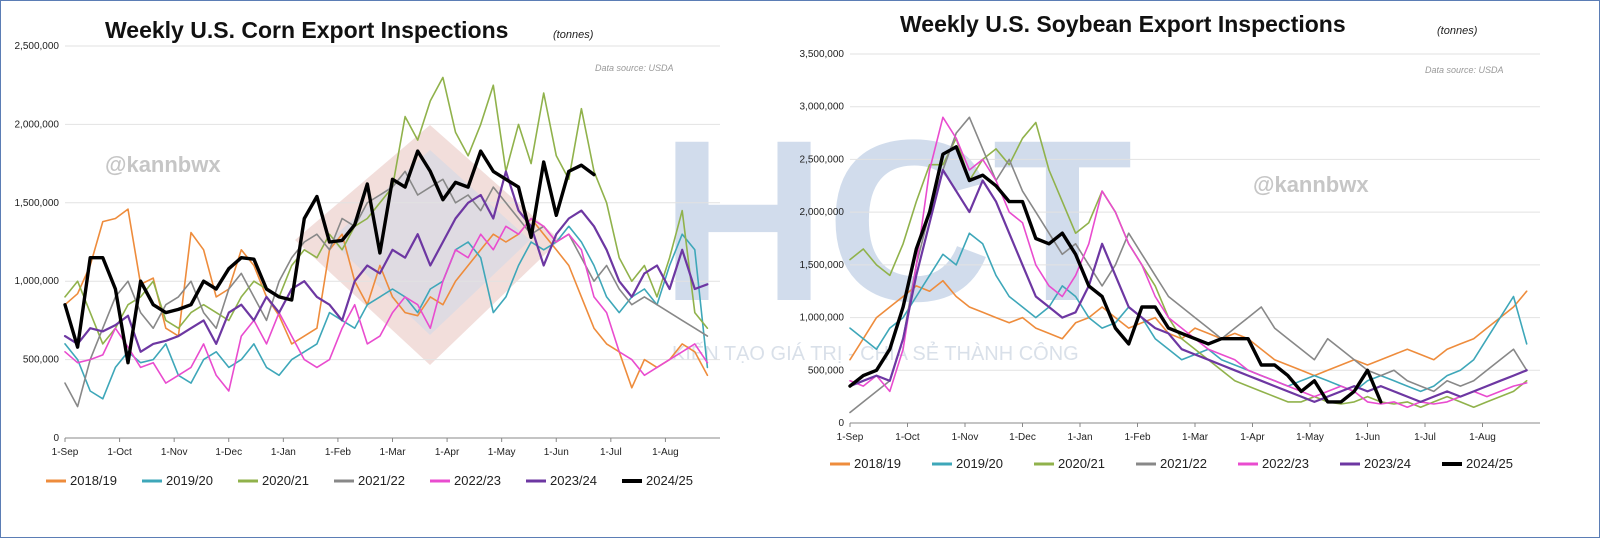  What do you see at coordinates (1195, 437) in the screenshot?
I see `soybean-xtick-label: 1-Mar` at bounding box center [1195, 437].